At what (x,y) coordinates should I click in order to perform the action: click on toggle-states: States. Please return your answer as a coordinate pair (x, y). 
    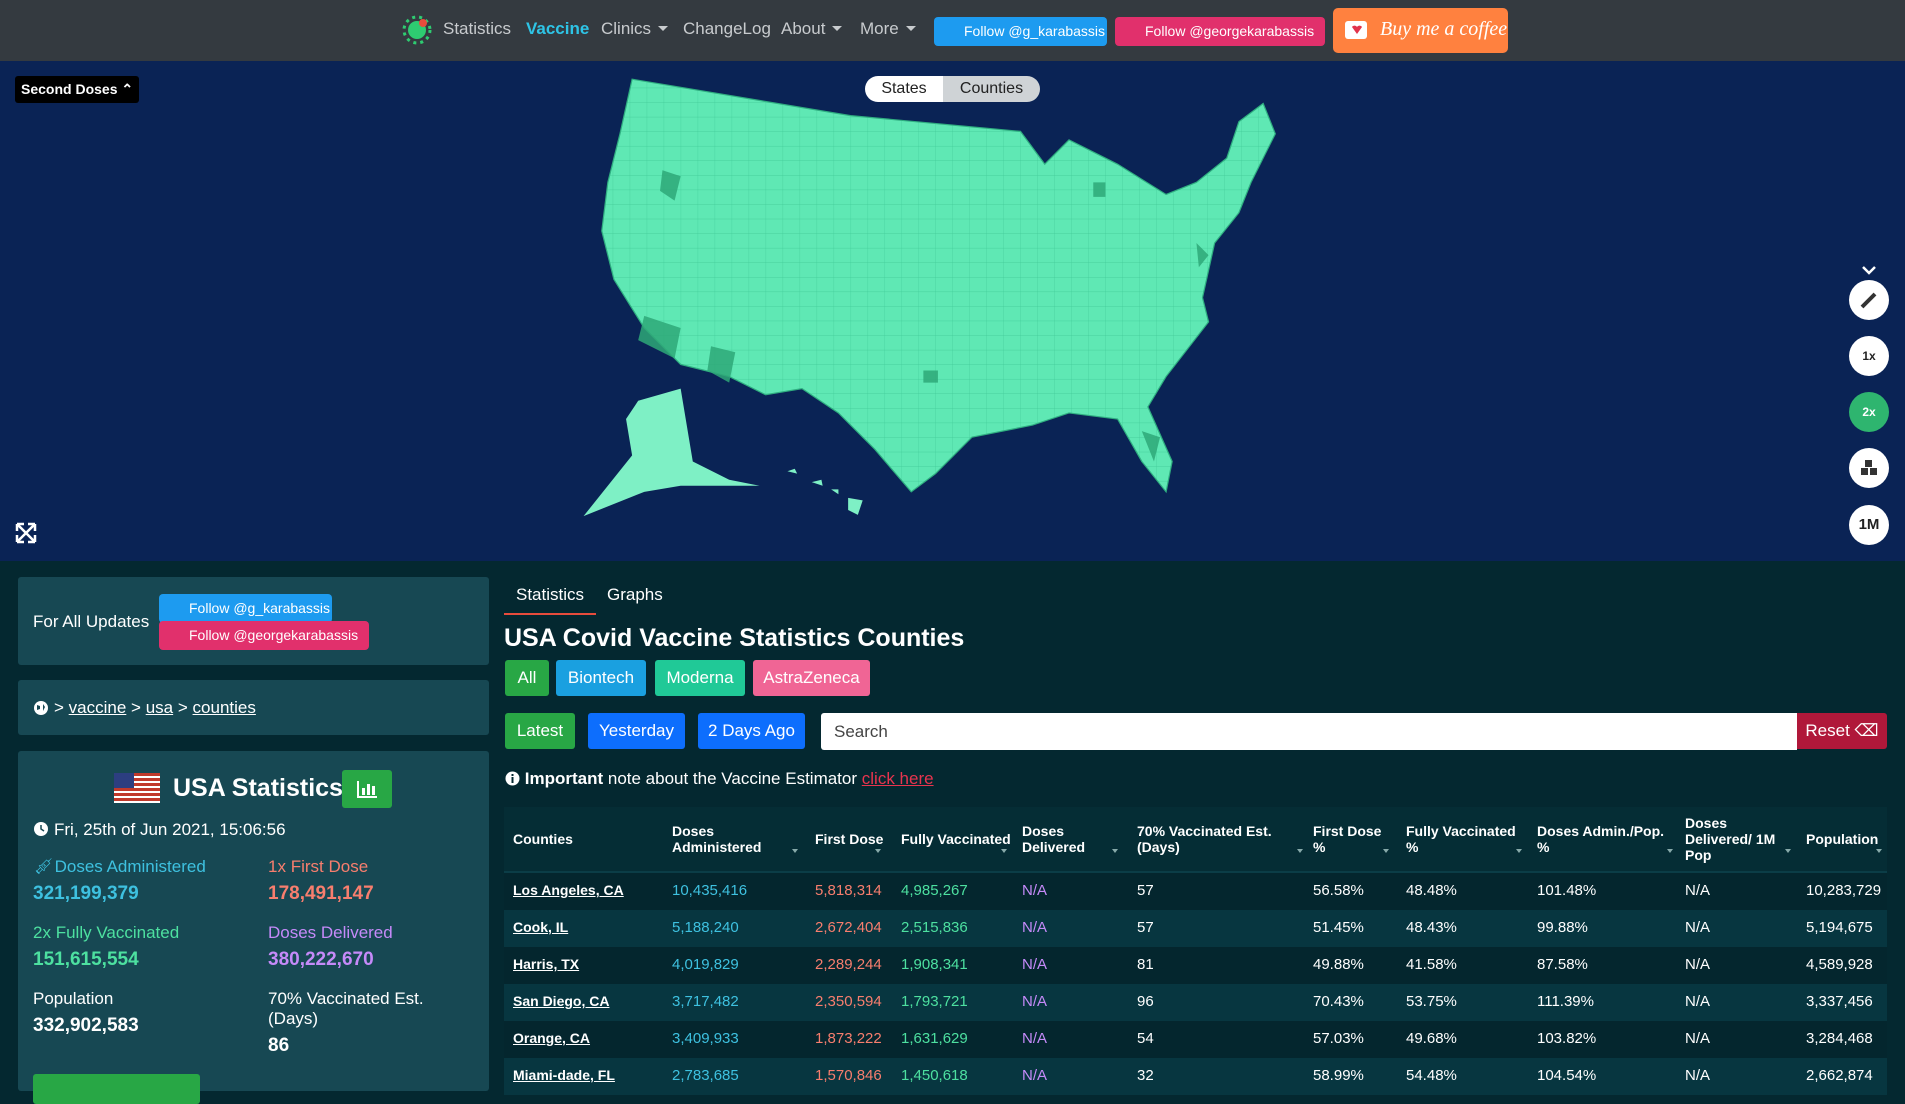
    Looking at the image, I should click on (904, 89).